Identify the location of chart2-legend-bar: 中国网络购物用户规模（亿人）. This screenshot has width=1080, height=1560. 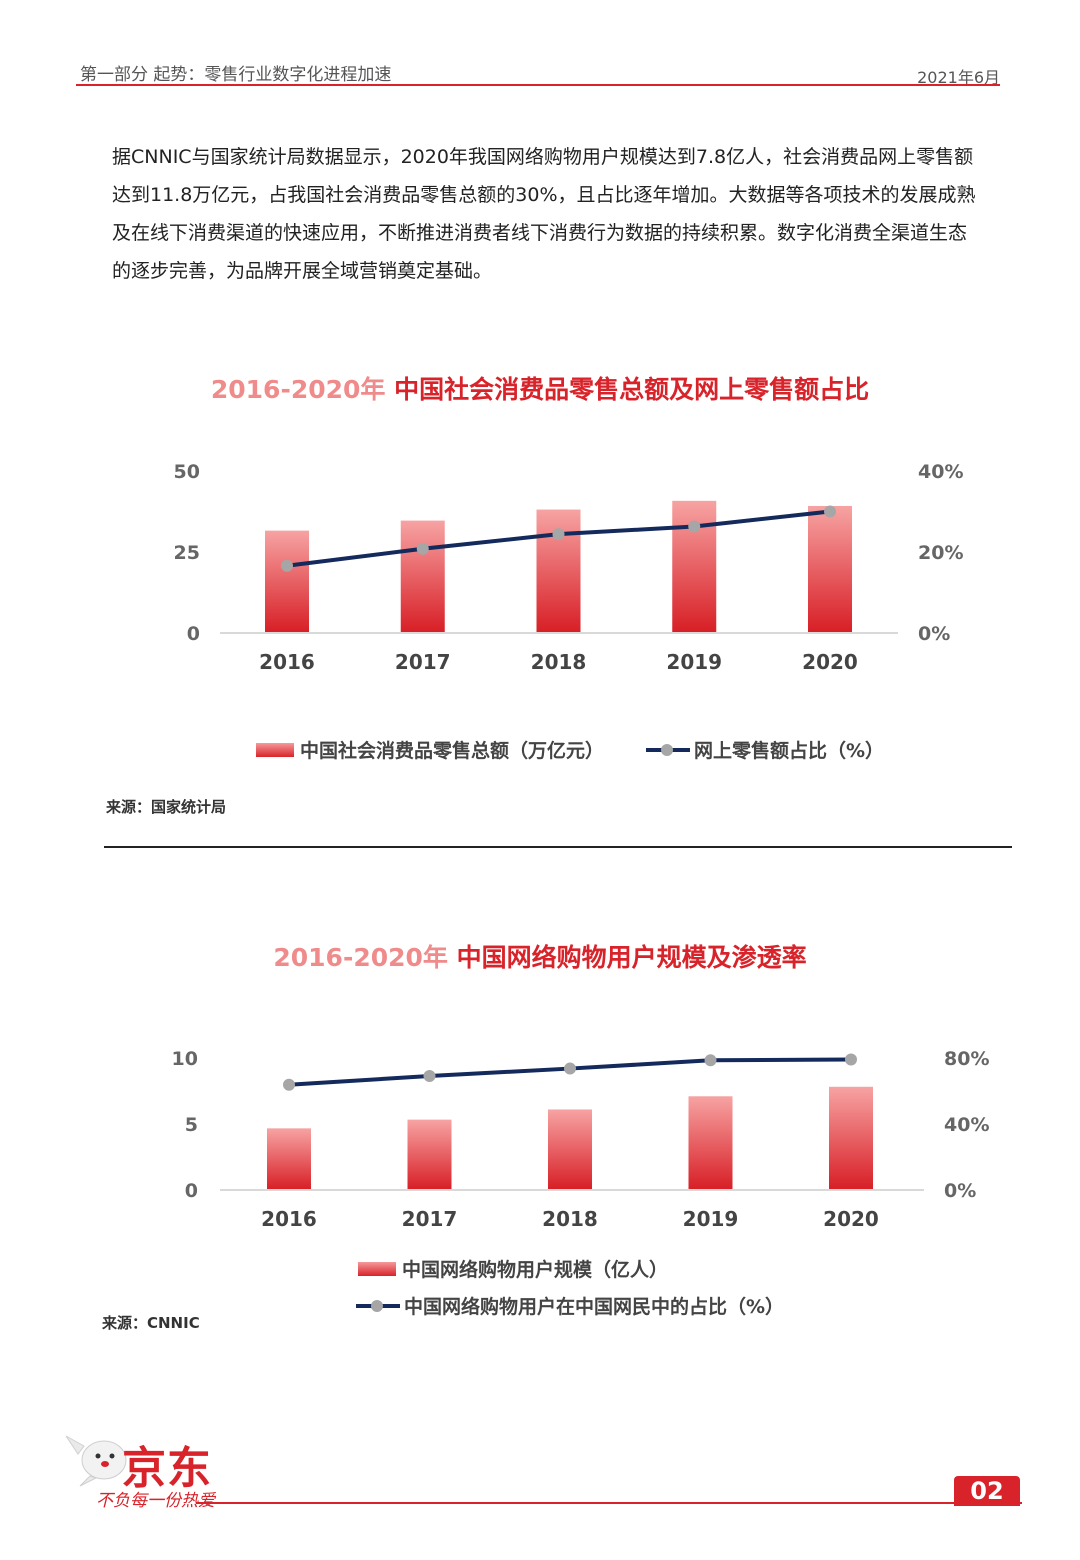
(513, 1268).